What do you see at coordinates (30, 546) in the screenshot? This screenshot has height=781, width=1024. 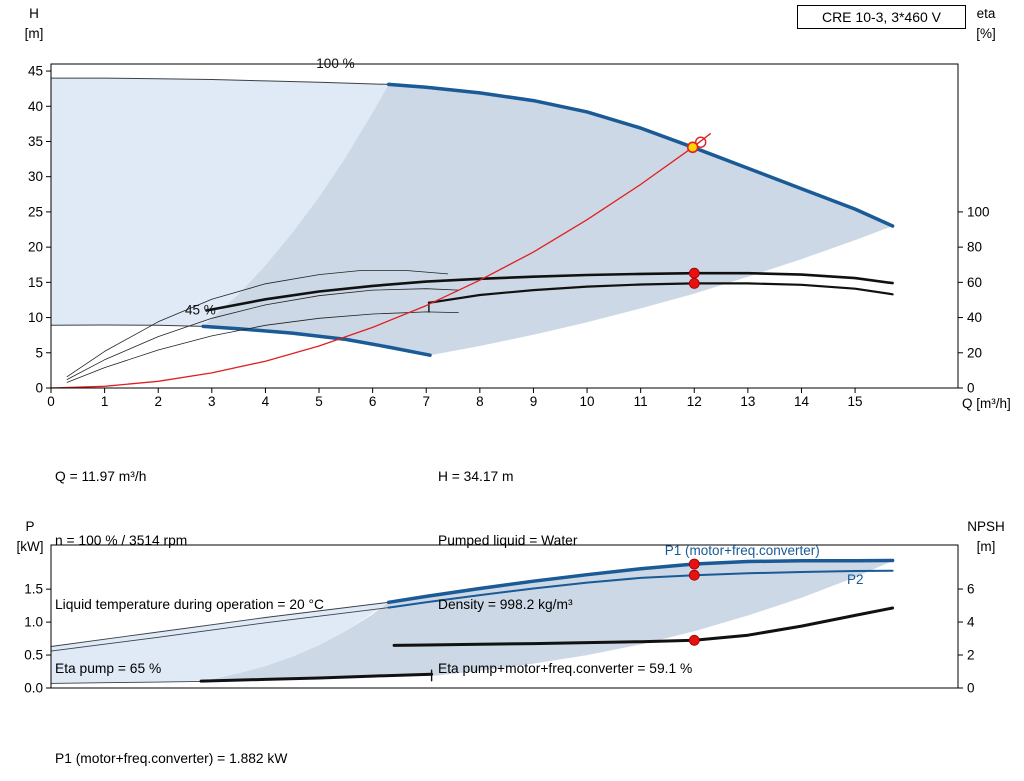 I see `axis-unit-kw: [kW]` at bounding box center [30, 546].